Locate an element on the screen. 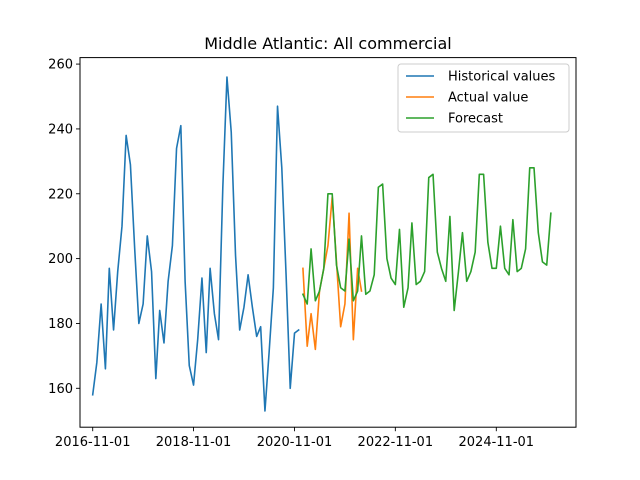 The height and width of the screenshot is (480, 640). y-axis: 160 180 200 220 240 260 is located at coordinates (64, 227).